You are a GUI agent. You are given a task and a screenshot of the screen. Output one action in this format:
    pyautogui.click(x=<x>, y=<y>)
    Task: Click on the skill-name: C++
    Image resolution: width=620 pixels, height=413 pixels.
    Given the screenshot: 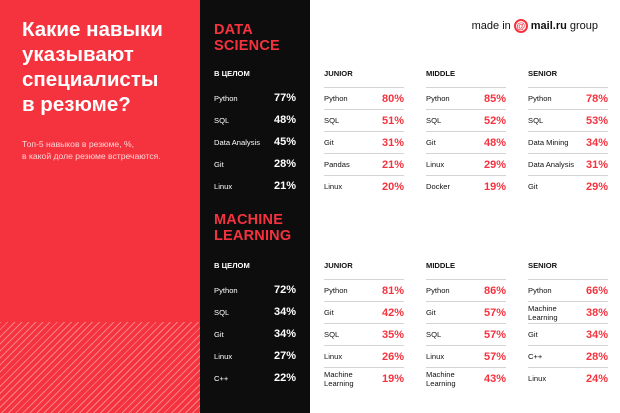 What is the action you would take?
    pyautogui.click(x=221, y=378)
    